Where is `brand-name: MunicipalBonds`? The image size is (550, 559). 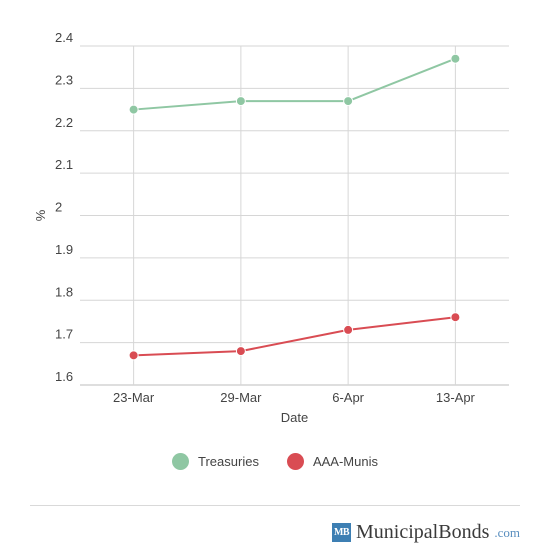 brand-name: MunicipalBonds is located at coordinates (423, 532).